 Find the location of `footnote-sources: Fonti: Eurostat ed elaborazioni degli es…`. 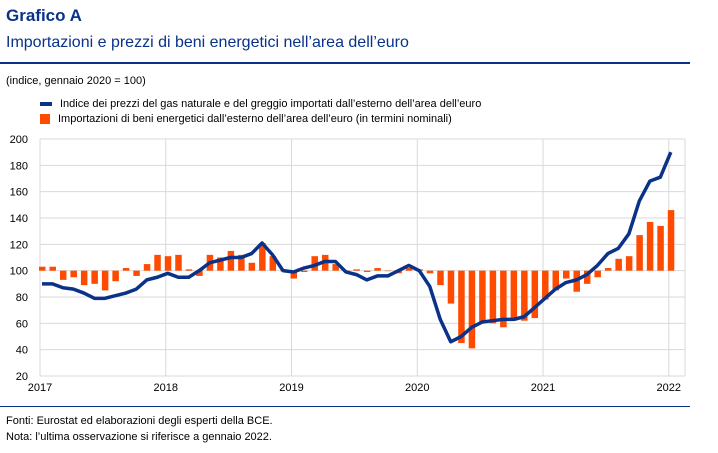

footnote-sources: Fonti: Eurostat ed elaborazioni degli es… is located at coordinates (139, 421).